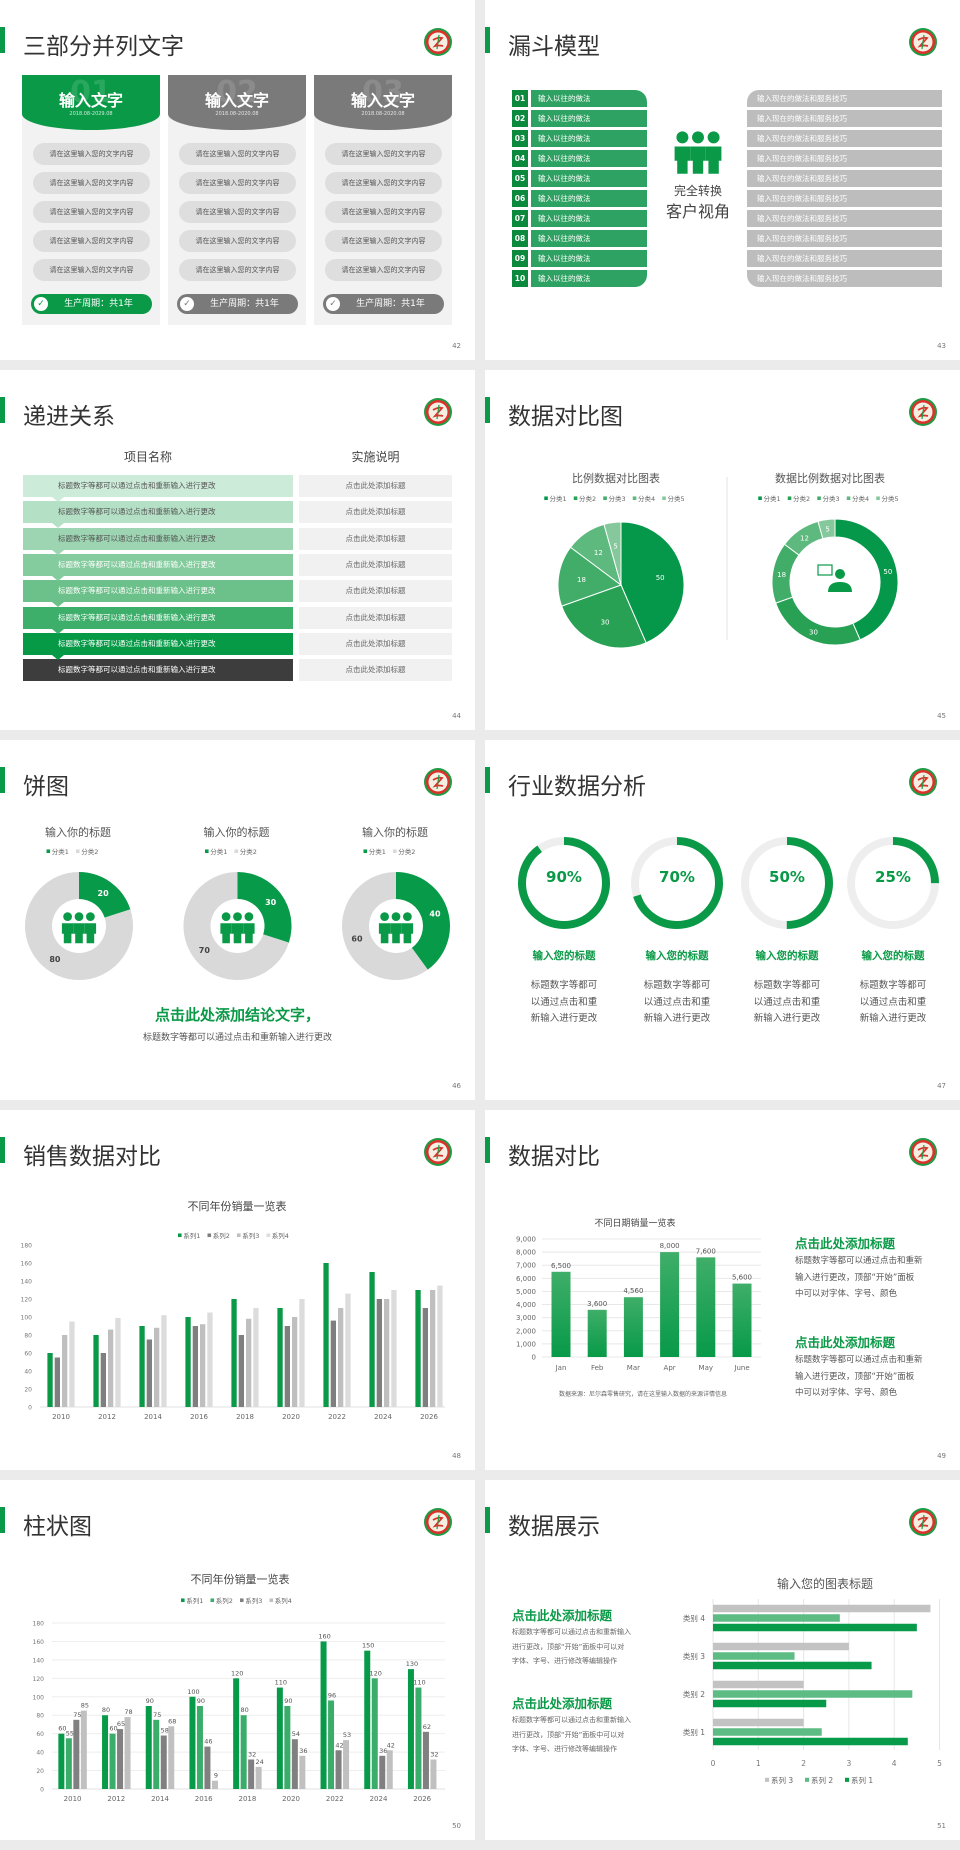 This screenshot has height=1850, width=960. I want to click on x-tick-label: 2014, so click(160, 1799).